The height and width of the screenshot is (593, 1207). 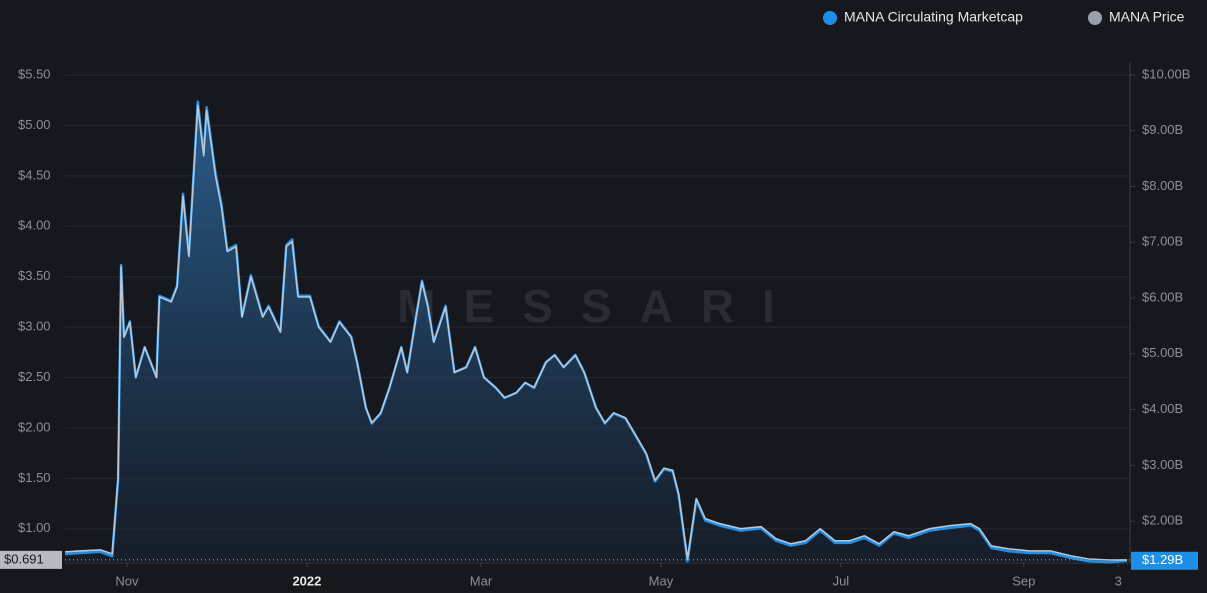 I want to click on x-tick-label: Jul, so click(x=841, y=580).